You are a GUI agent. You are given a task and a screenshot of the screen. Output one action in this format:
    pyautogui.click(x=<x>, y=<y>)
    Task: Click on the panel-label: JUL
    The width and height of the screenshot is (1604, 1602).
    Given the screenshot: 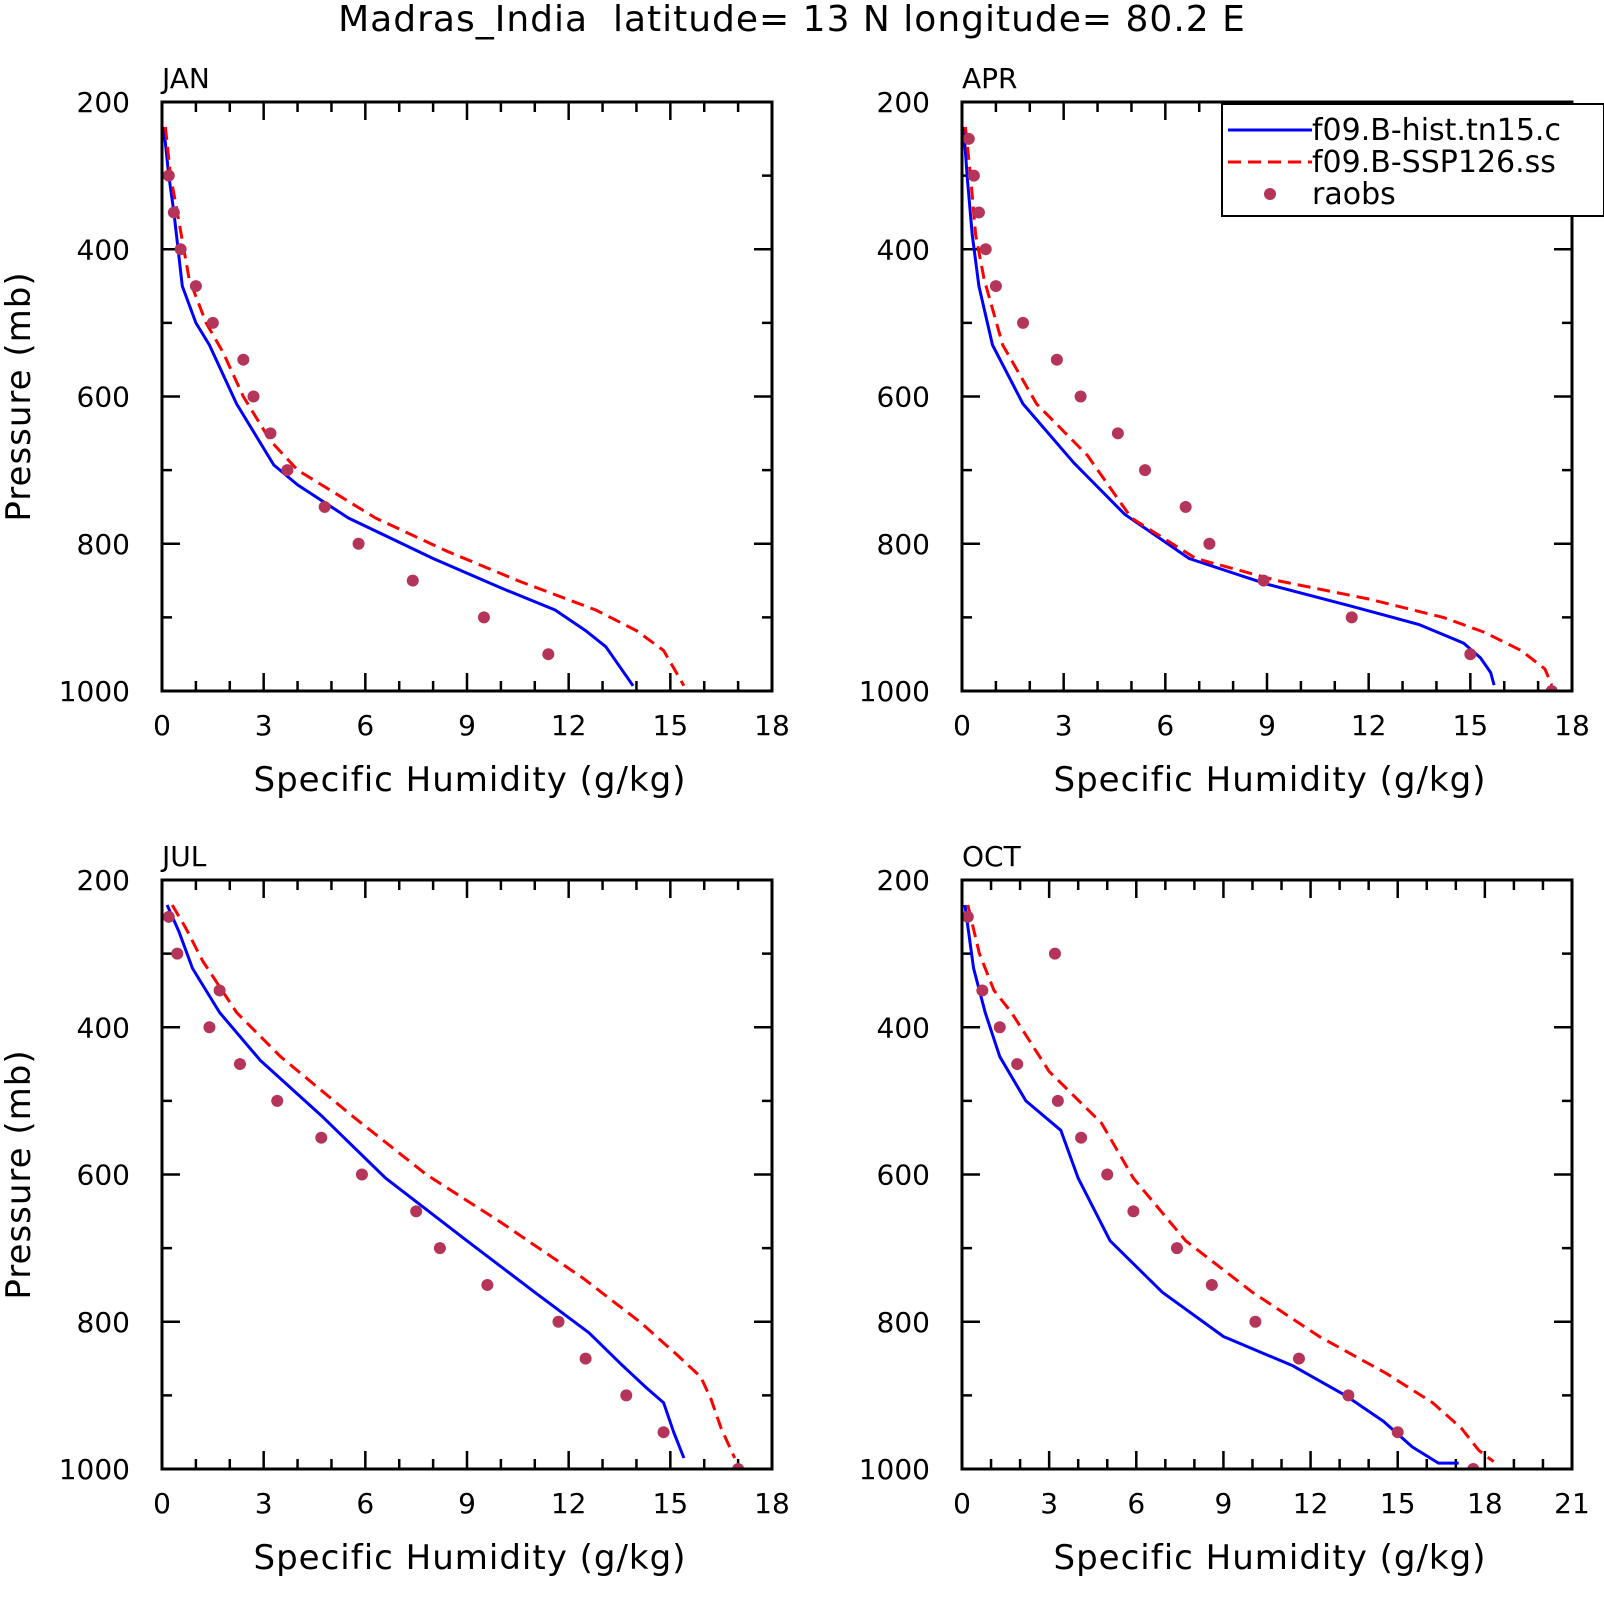 What is the action you would take?
    pyautogui.click(x=183, y=856)
    